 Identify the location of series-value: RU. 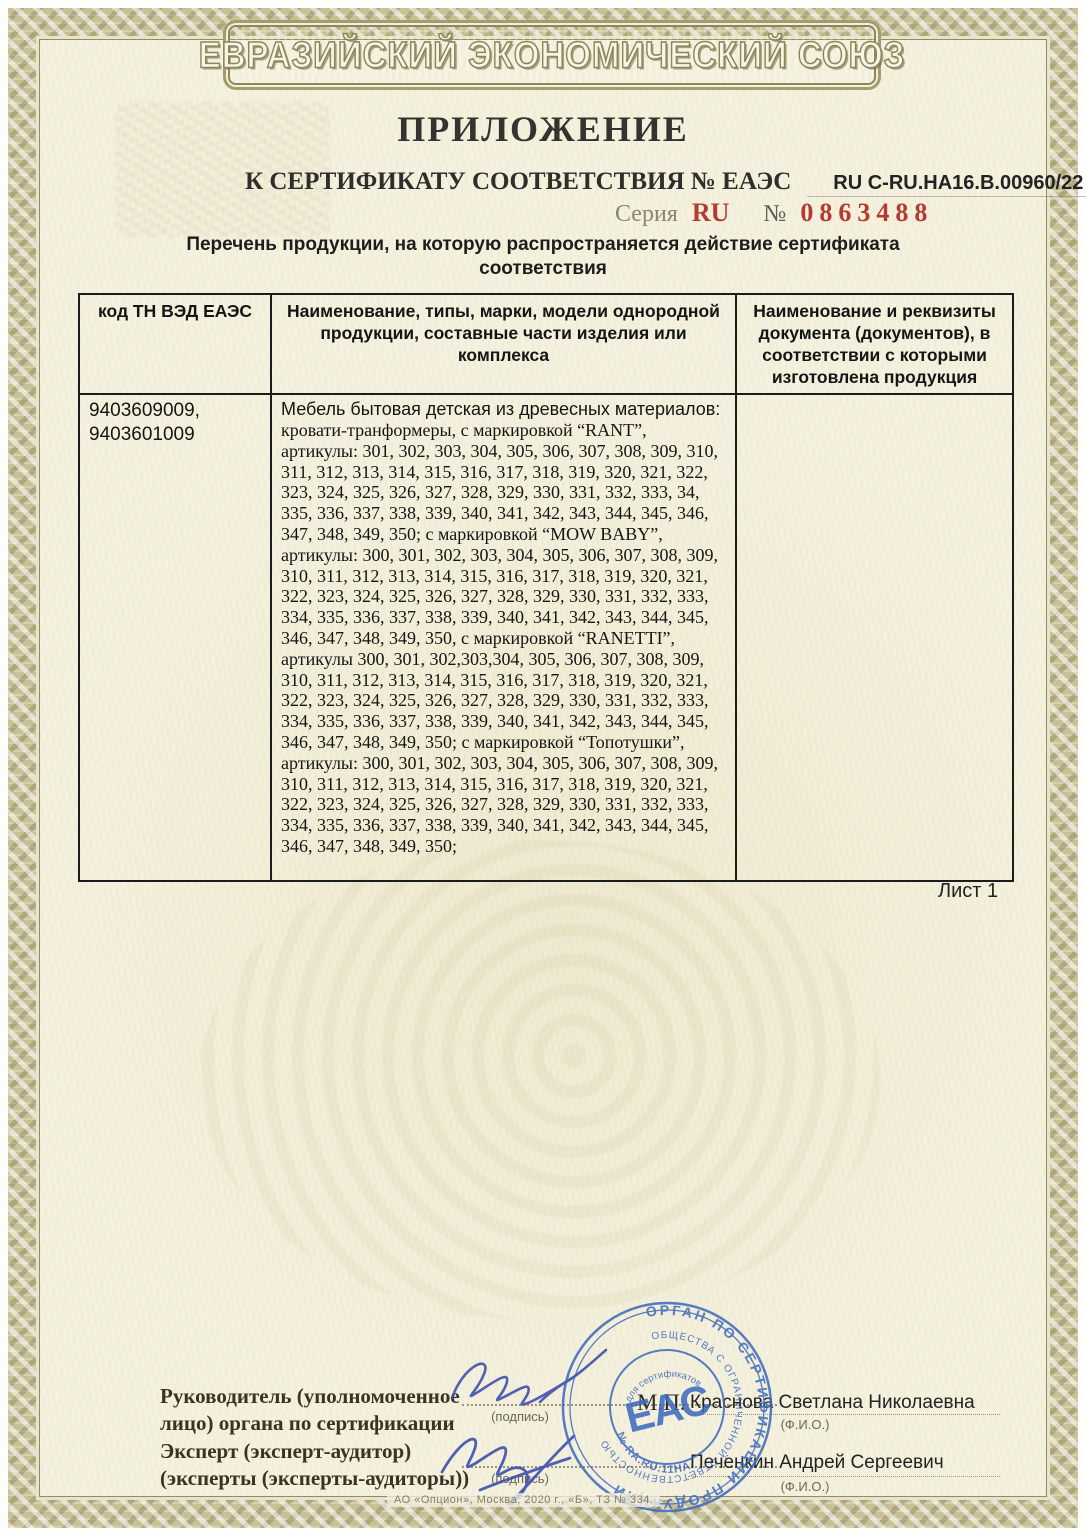
(710, 212).